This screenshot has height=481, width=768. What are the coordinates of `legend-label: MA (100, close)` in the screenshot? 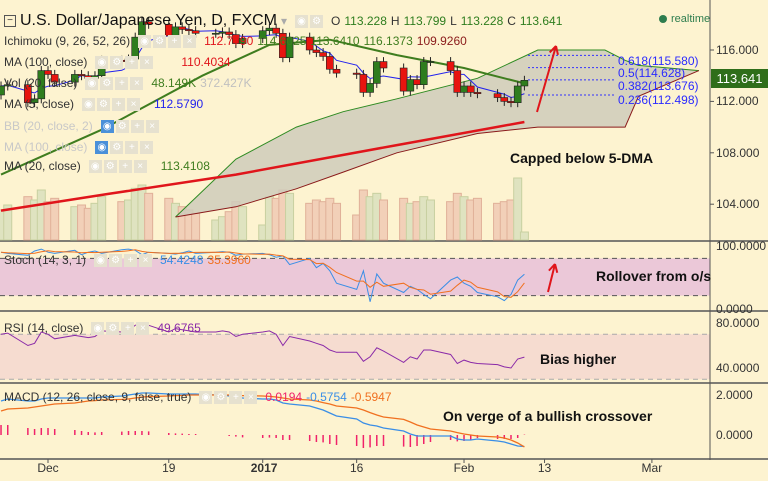 It's located at (46, 147).